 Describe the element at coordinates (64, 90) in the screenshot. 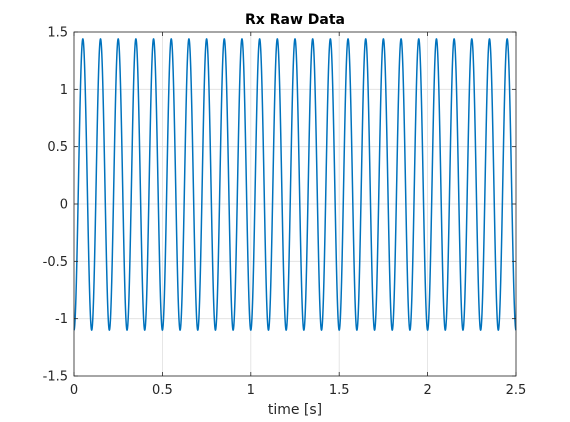

I see `y-tick-label: 1` at that location.